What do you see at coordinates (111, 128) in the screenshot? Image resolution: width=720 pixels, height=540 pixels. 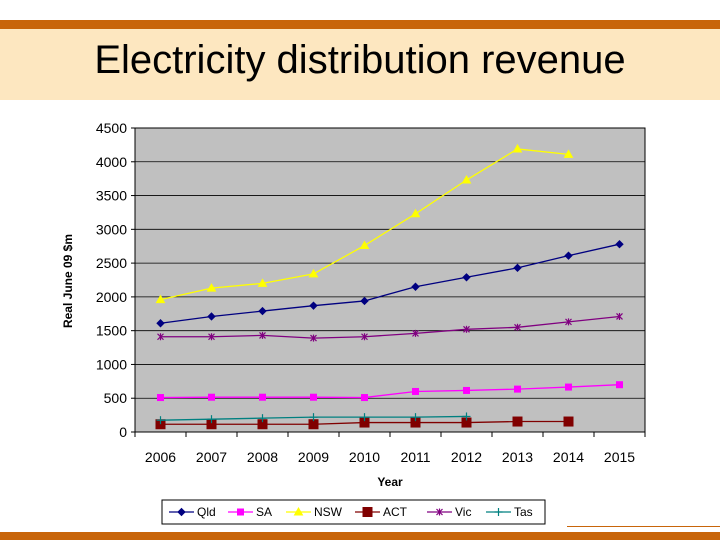 I see `y-tick-label: 4500` at bounding box center [111, 128].